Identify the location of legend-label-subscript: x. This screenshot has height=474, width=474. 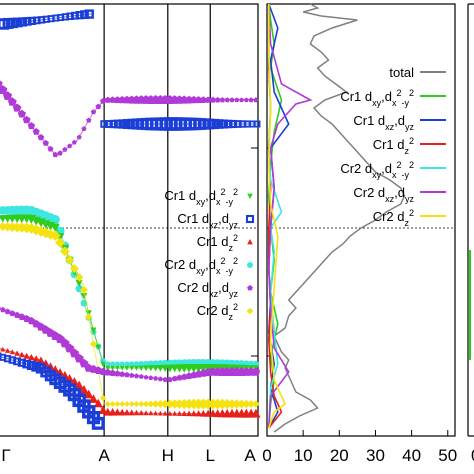
(394, 175).